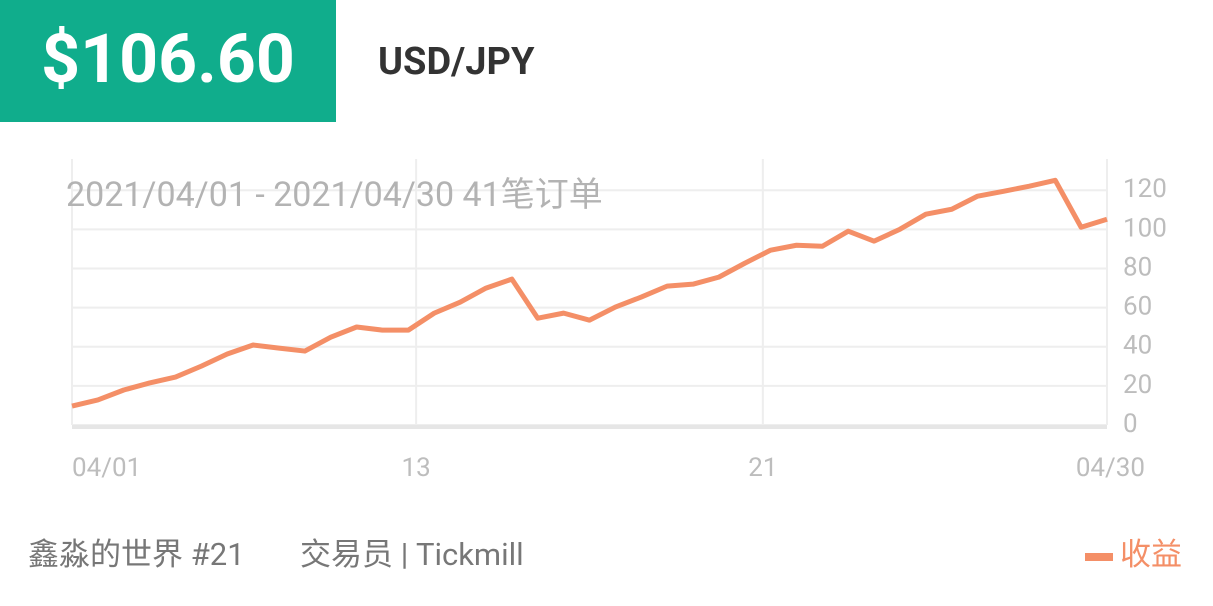 The image size is (1213, 606). What do you see at coordinates (106, 468) in the screenshot?
I see `x-tick-label: 04/01` at bounding box center [106, 468].